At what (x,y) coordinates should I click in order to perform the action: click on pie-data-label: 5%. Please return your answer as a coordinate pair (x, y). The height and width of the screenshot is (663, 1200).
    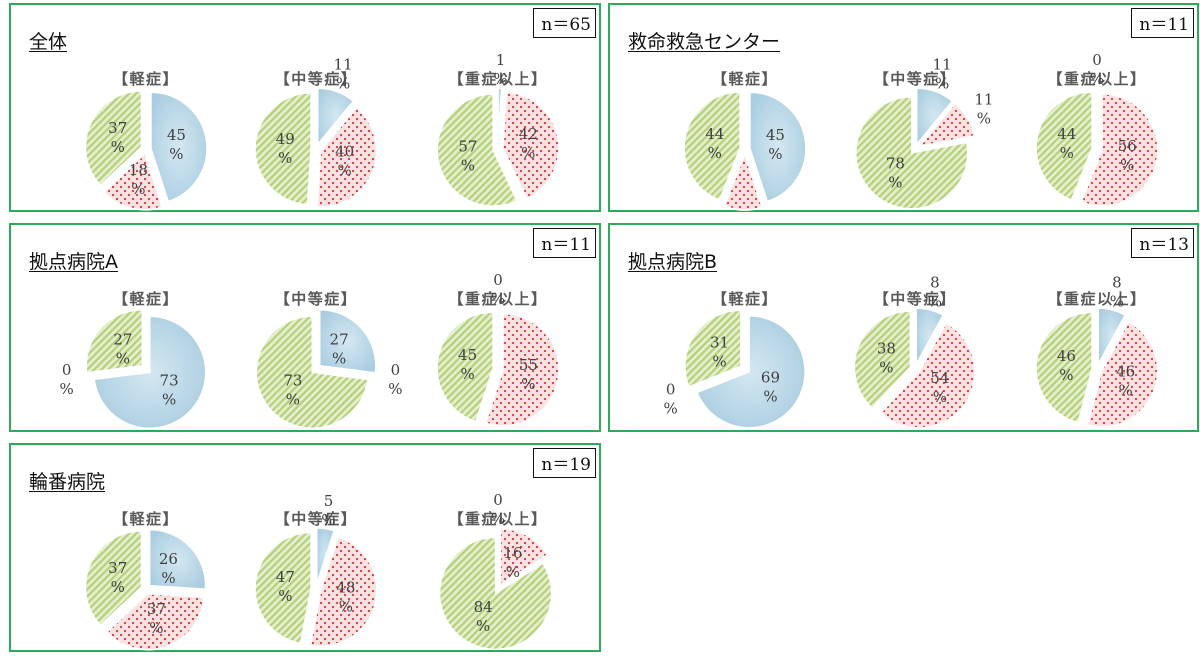
    Looking at the image, I should click on (328, 510).